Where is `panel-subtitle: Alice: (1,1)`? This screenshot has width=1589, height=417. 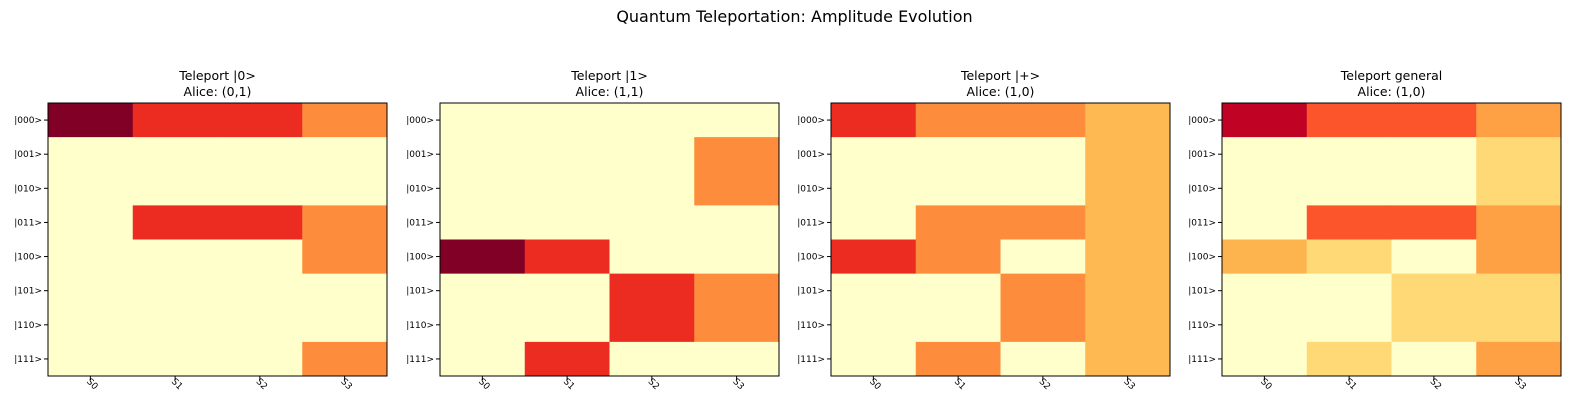 panel-subtitle: Alice: (1,1) is located at coordinates (610, 91).